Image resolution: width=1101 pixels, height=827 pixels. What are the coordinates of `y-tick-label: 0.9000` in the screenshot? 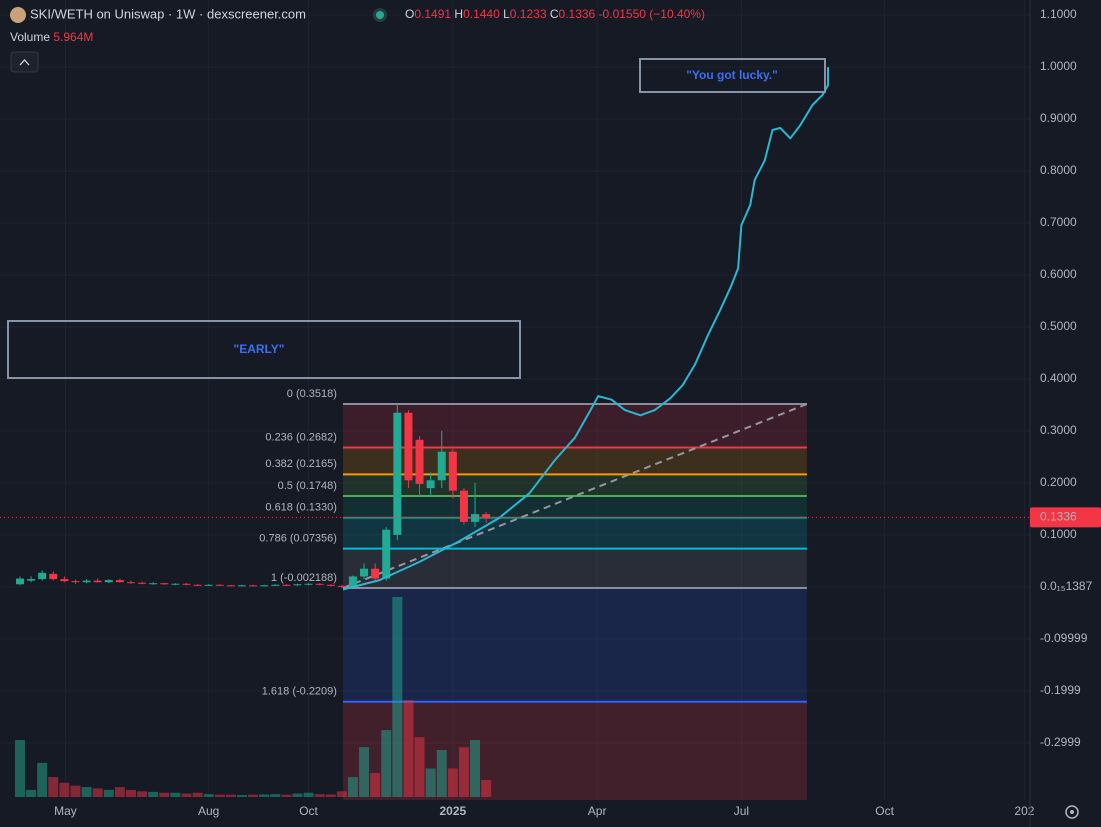 It's located at (1058, 118).